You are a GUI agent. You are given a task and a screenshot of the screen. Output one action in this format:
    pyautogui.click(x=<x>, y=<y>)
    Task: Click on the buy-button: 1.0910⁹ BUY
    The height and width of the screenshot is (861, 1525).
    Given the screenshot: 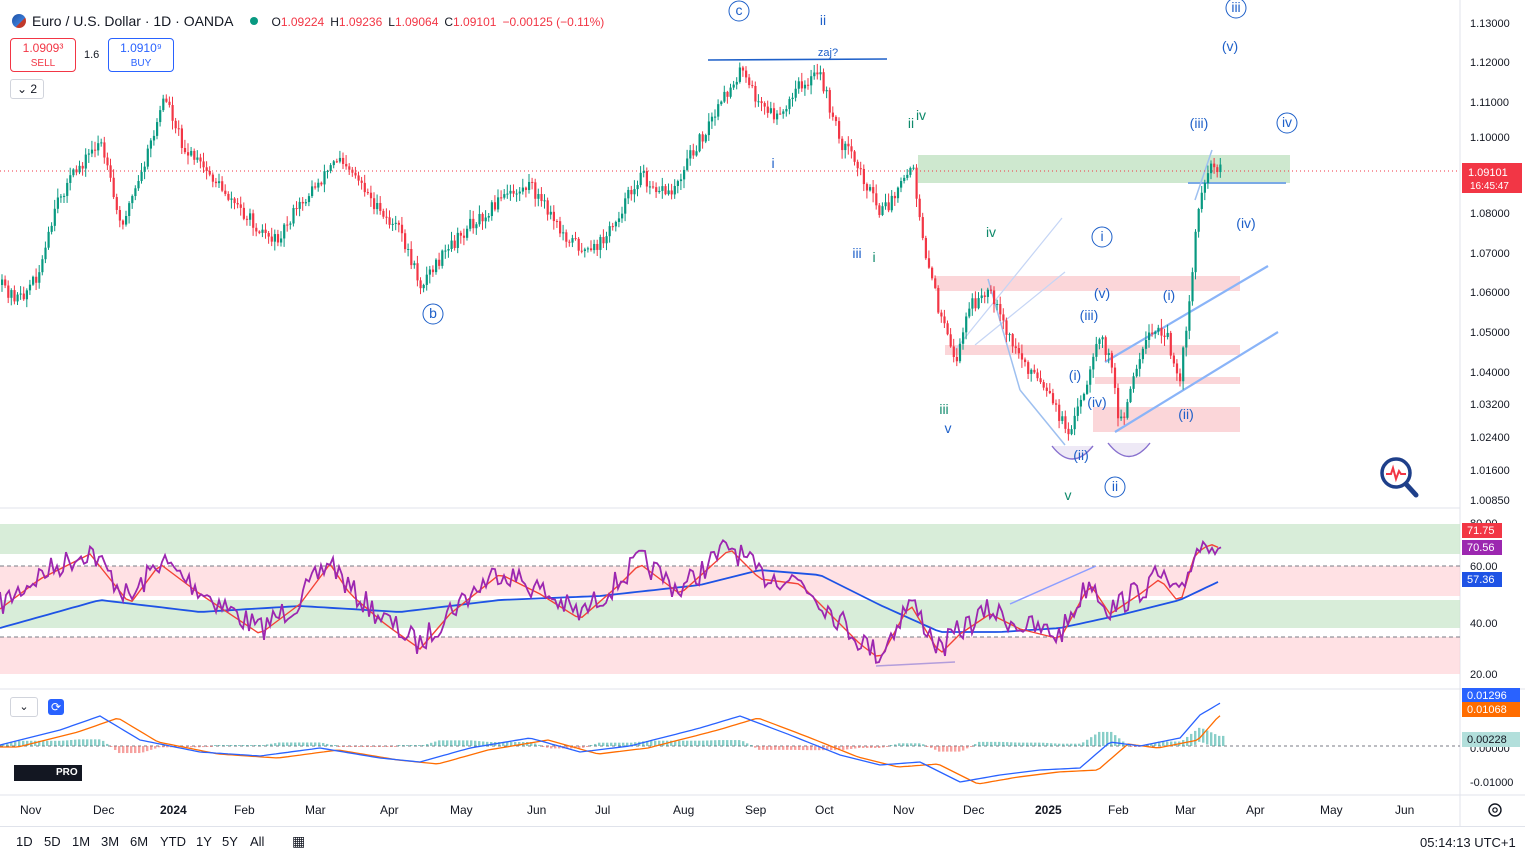 What is the action you would take?
    pyautogui.click(x=141, y=55)
    